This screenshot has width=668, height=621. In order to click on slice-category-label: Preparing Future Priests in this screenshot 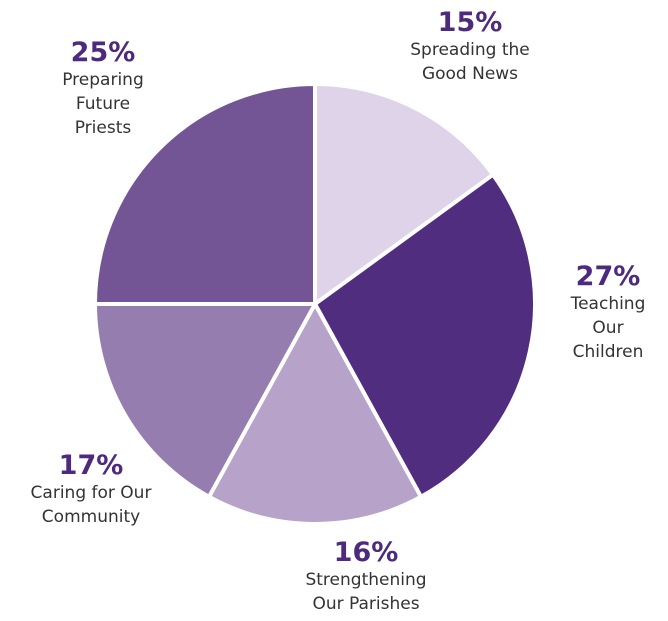, I will do `click(103, 104)`.